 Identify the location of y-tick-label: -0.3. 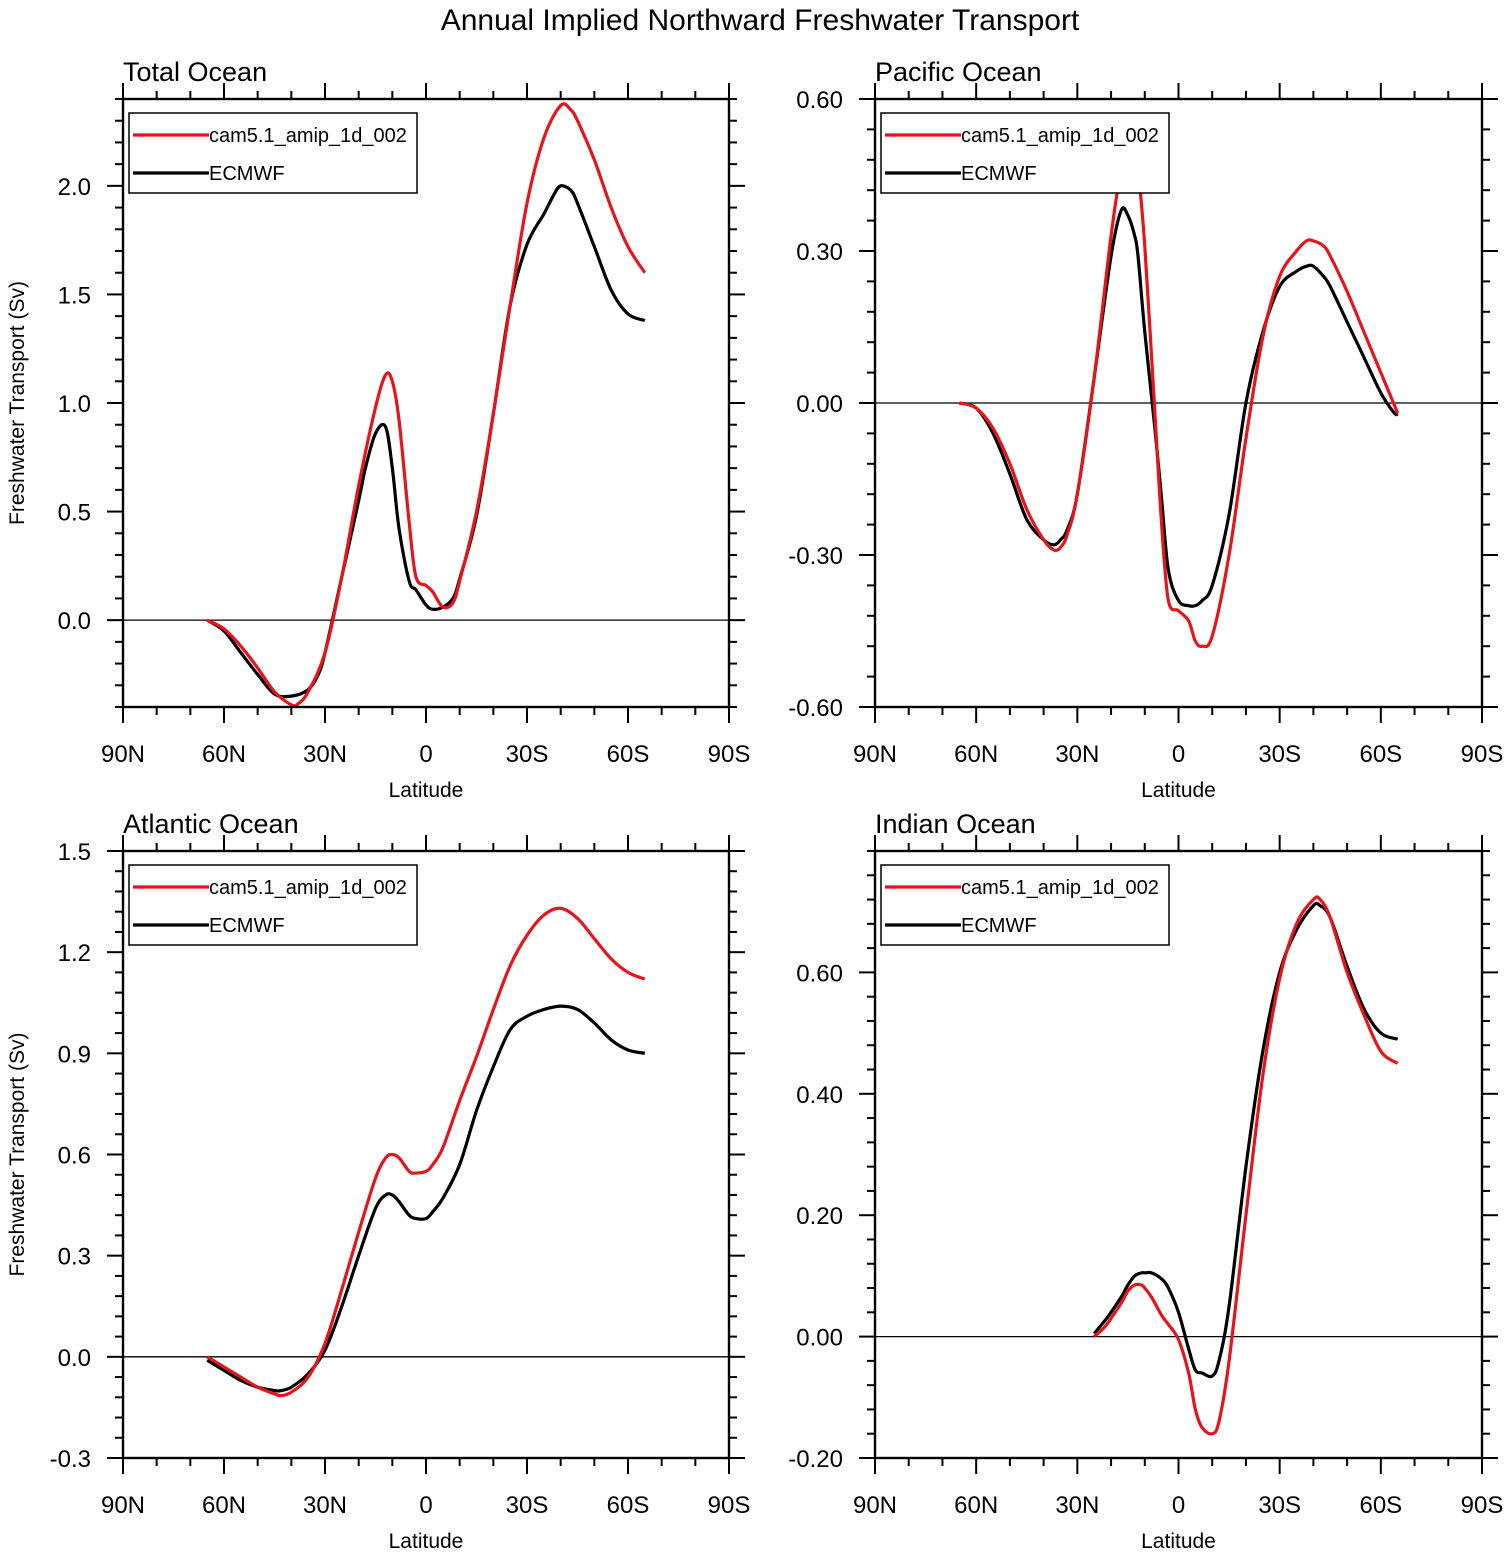
(70, 1459).